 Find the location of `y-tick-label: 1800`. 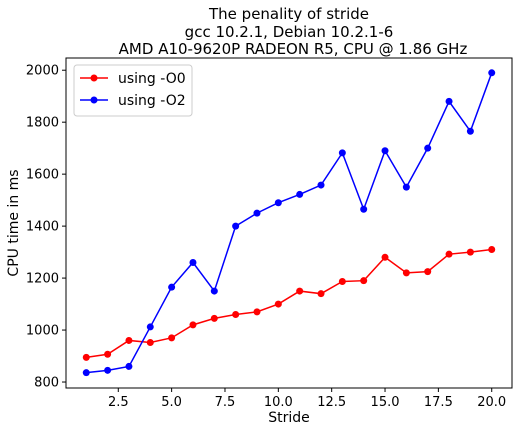

y-tick-label: 1800 is located at coordinates (42, 123).